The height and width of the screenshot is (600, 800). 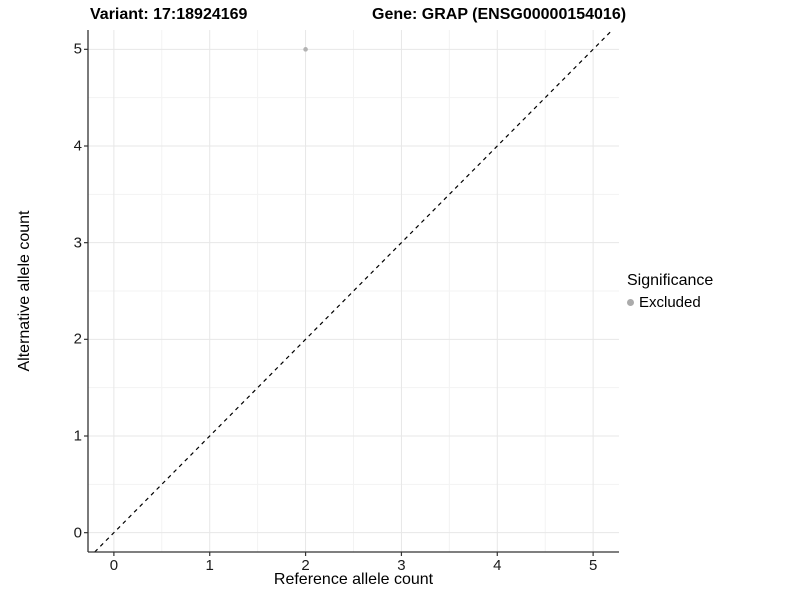 What do you see at coordinates (77, 49) in the screenshot?
I see `y-tick-label: 5` at bounding box center [77, 49].